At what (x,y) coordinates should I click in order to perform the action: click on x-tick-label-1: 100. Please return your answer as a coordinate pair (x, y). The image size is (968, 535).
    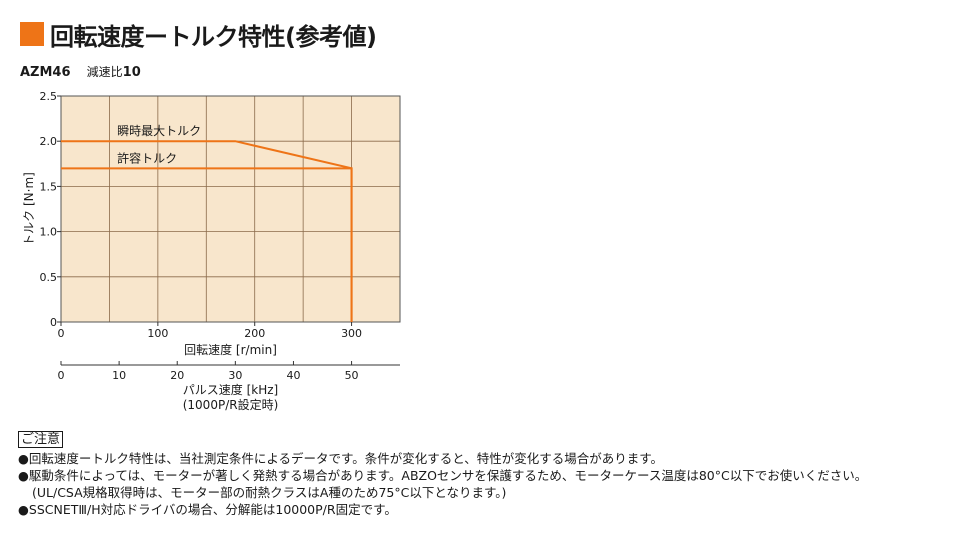
    Looking at the image, I should click on (157, 333).